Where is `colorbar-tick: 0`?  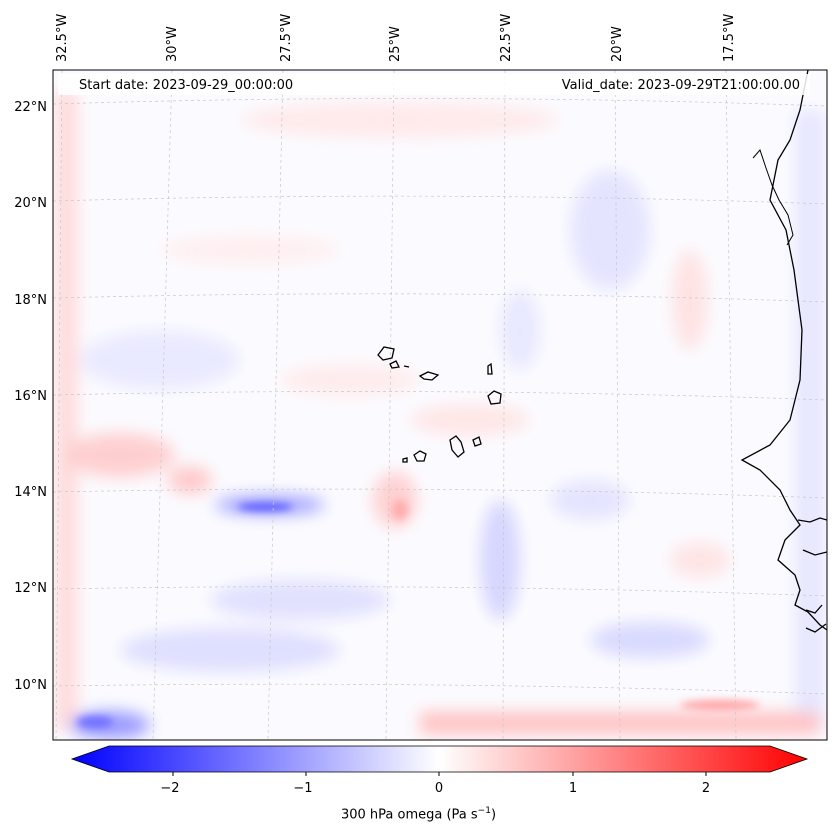 colorbar-tick: 0 is located at coordinates (439, 788).